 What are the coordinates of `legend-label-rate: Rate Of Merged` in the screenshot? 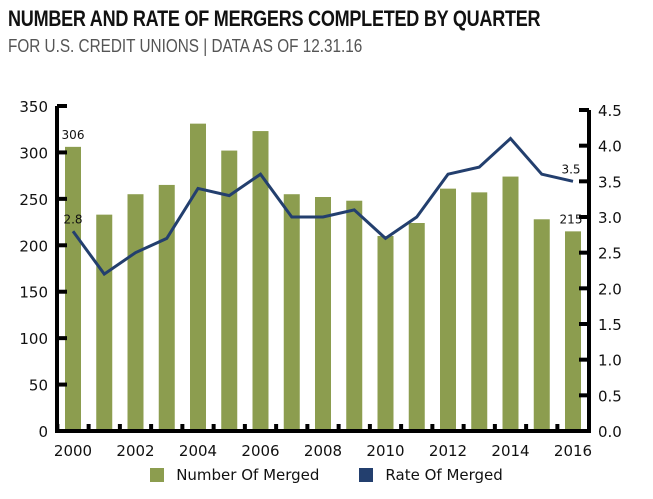 It's located at (444, 475).